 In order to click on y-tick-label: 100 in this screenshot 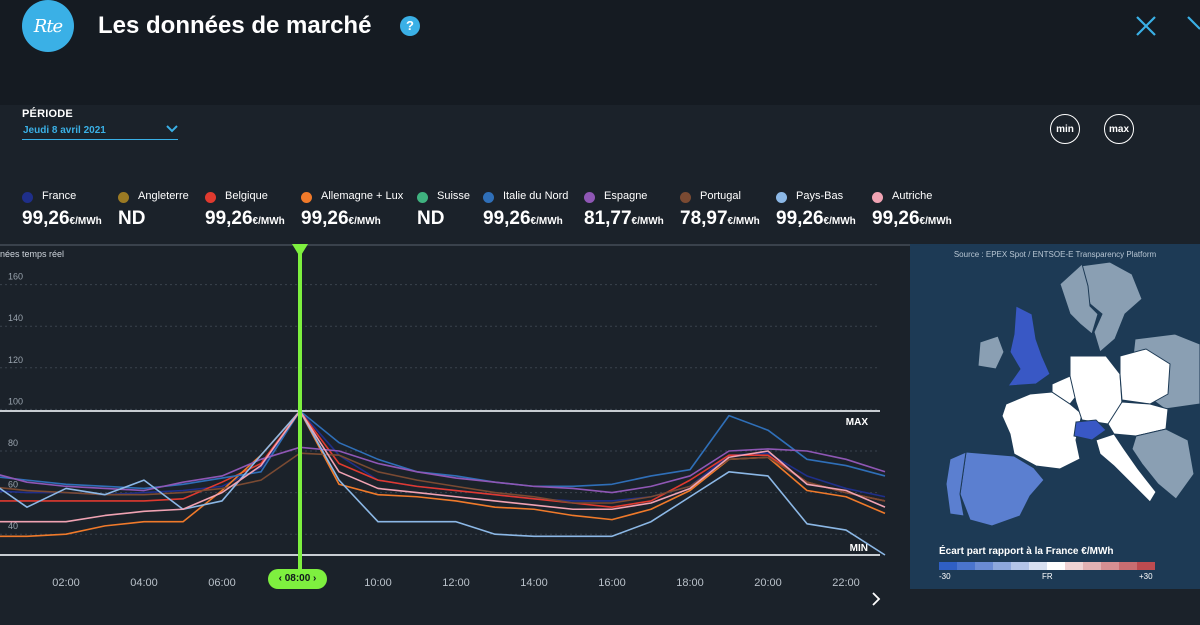, I will do `click(15, 401)`.